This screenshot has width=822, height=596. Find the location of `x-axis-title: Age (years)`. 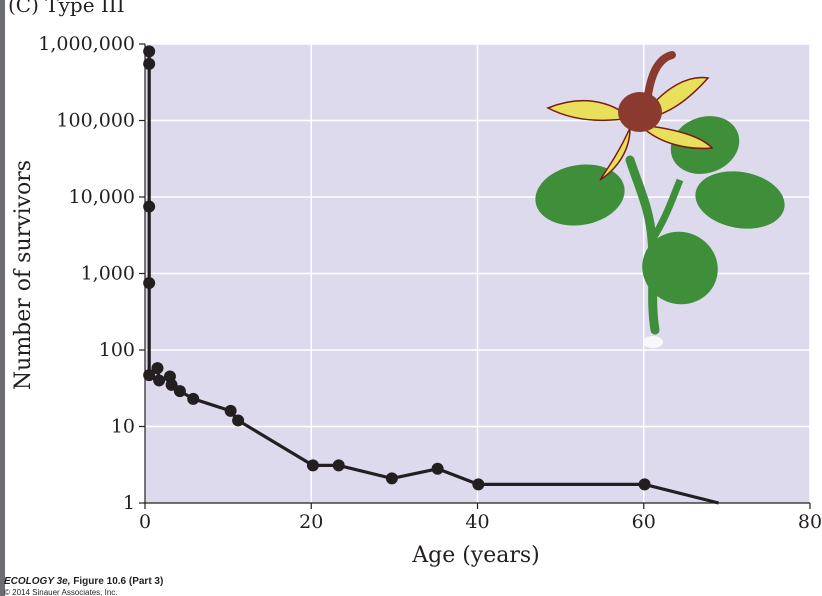

x-axis-title: Age (years) is located at coordinates (475, 555).